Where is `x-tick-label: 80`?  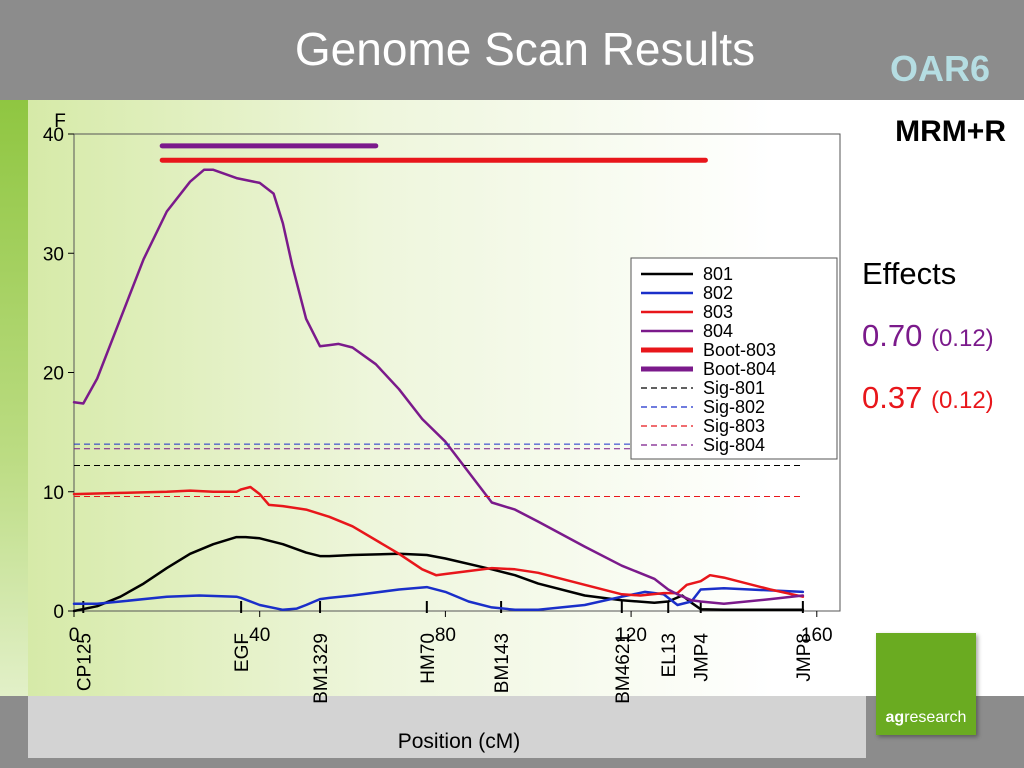
x-tick-label: 80 is located at coordinates (445, 635).